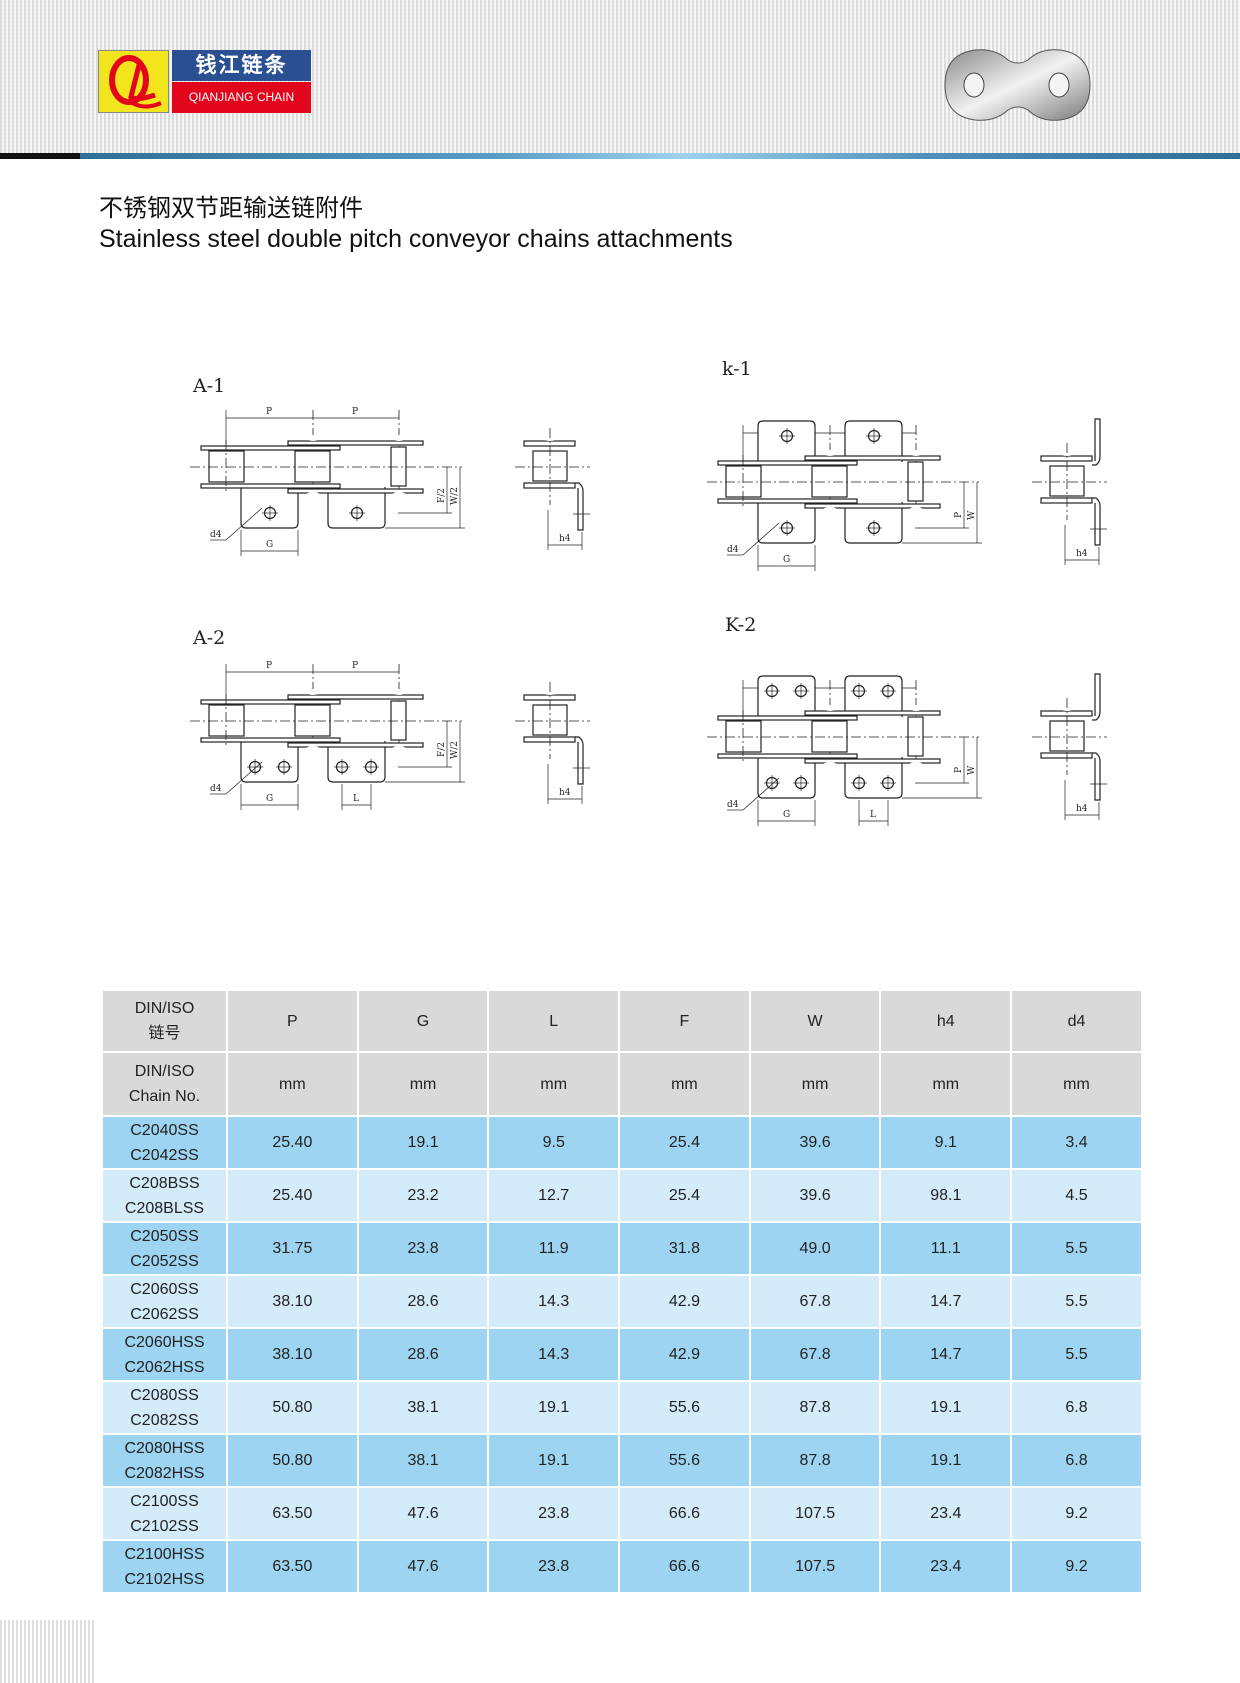 This screenshot has height=1683, width=1240. Describe the element at coordinates (945, 1142) in the screenshot. I see `cell-text: 9.1` at that location.